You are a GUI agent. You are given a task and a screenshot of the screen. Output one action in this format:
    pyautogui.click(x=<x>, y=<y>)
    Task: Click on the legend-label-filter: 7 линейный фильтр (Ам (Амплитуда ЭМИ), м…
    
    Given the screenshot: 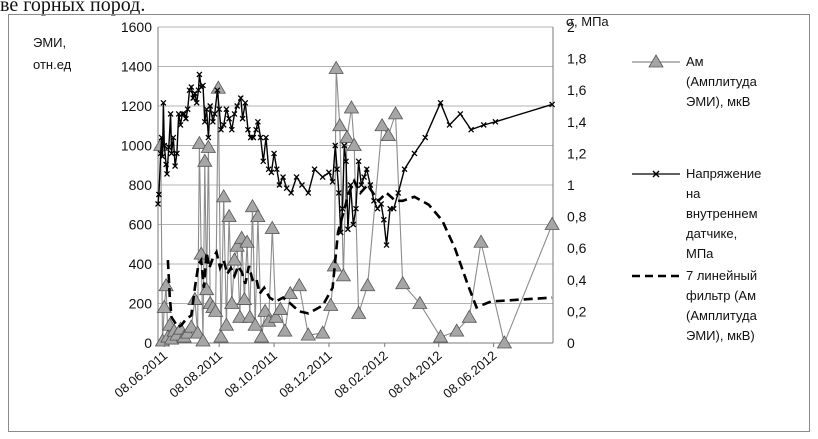 What is the action you would take?
    pyautogui.click(x=722, y=305)
    